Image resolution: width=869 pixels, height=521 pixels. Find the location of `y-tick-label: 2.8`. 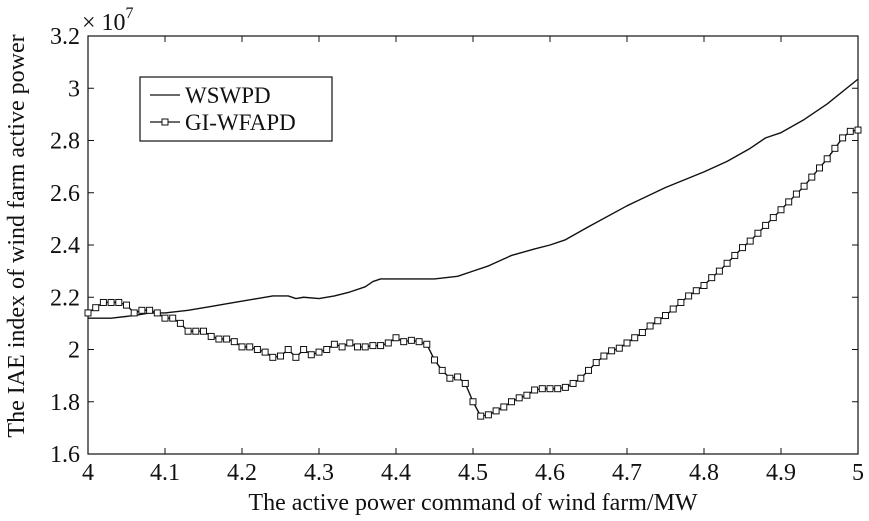

y-tick-label: 2.8 is located at coordinates (65, 142).